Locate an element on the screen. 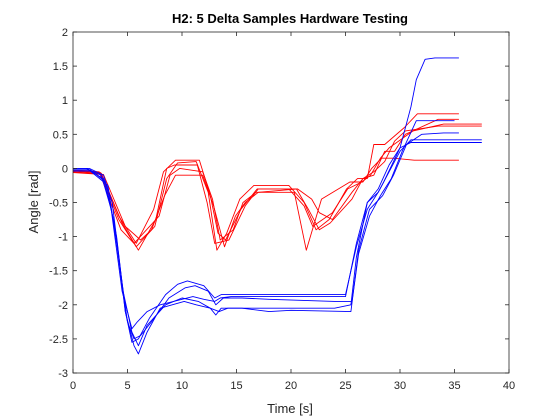 Image resolution: width=560 pixels, height=420 pixels. y-tick-label: 1.5 is located at coordinates (60, 67).